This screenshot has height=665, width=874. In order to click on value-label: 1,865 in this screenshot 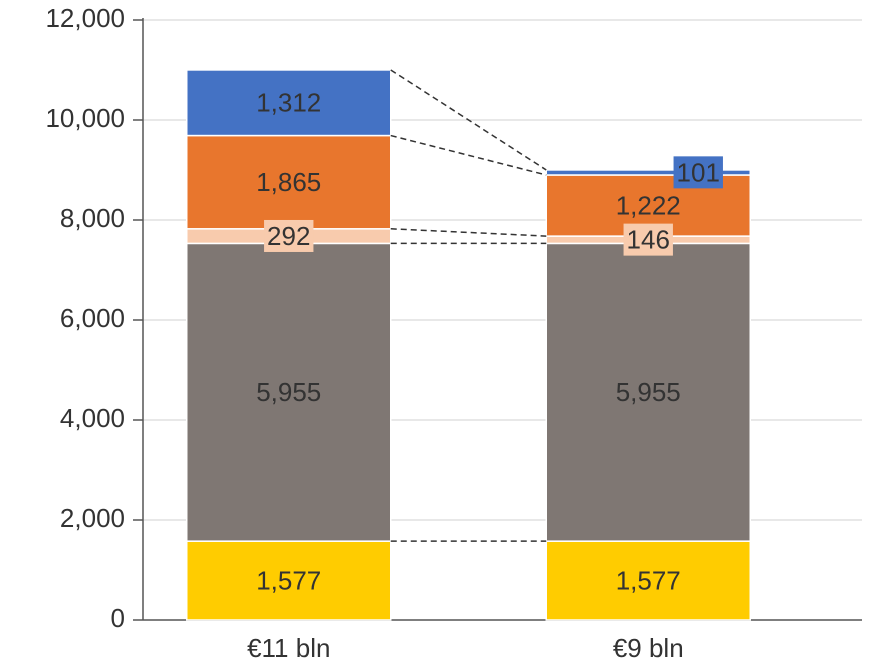, I will do `click(288, 182)`.